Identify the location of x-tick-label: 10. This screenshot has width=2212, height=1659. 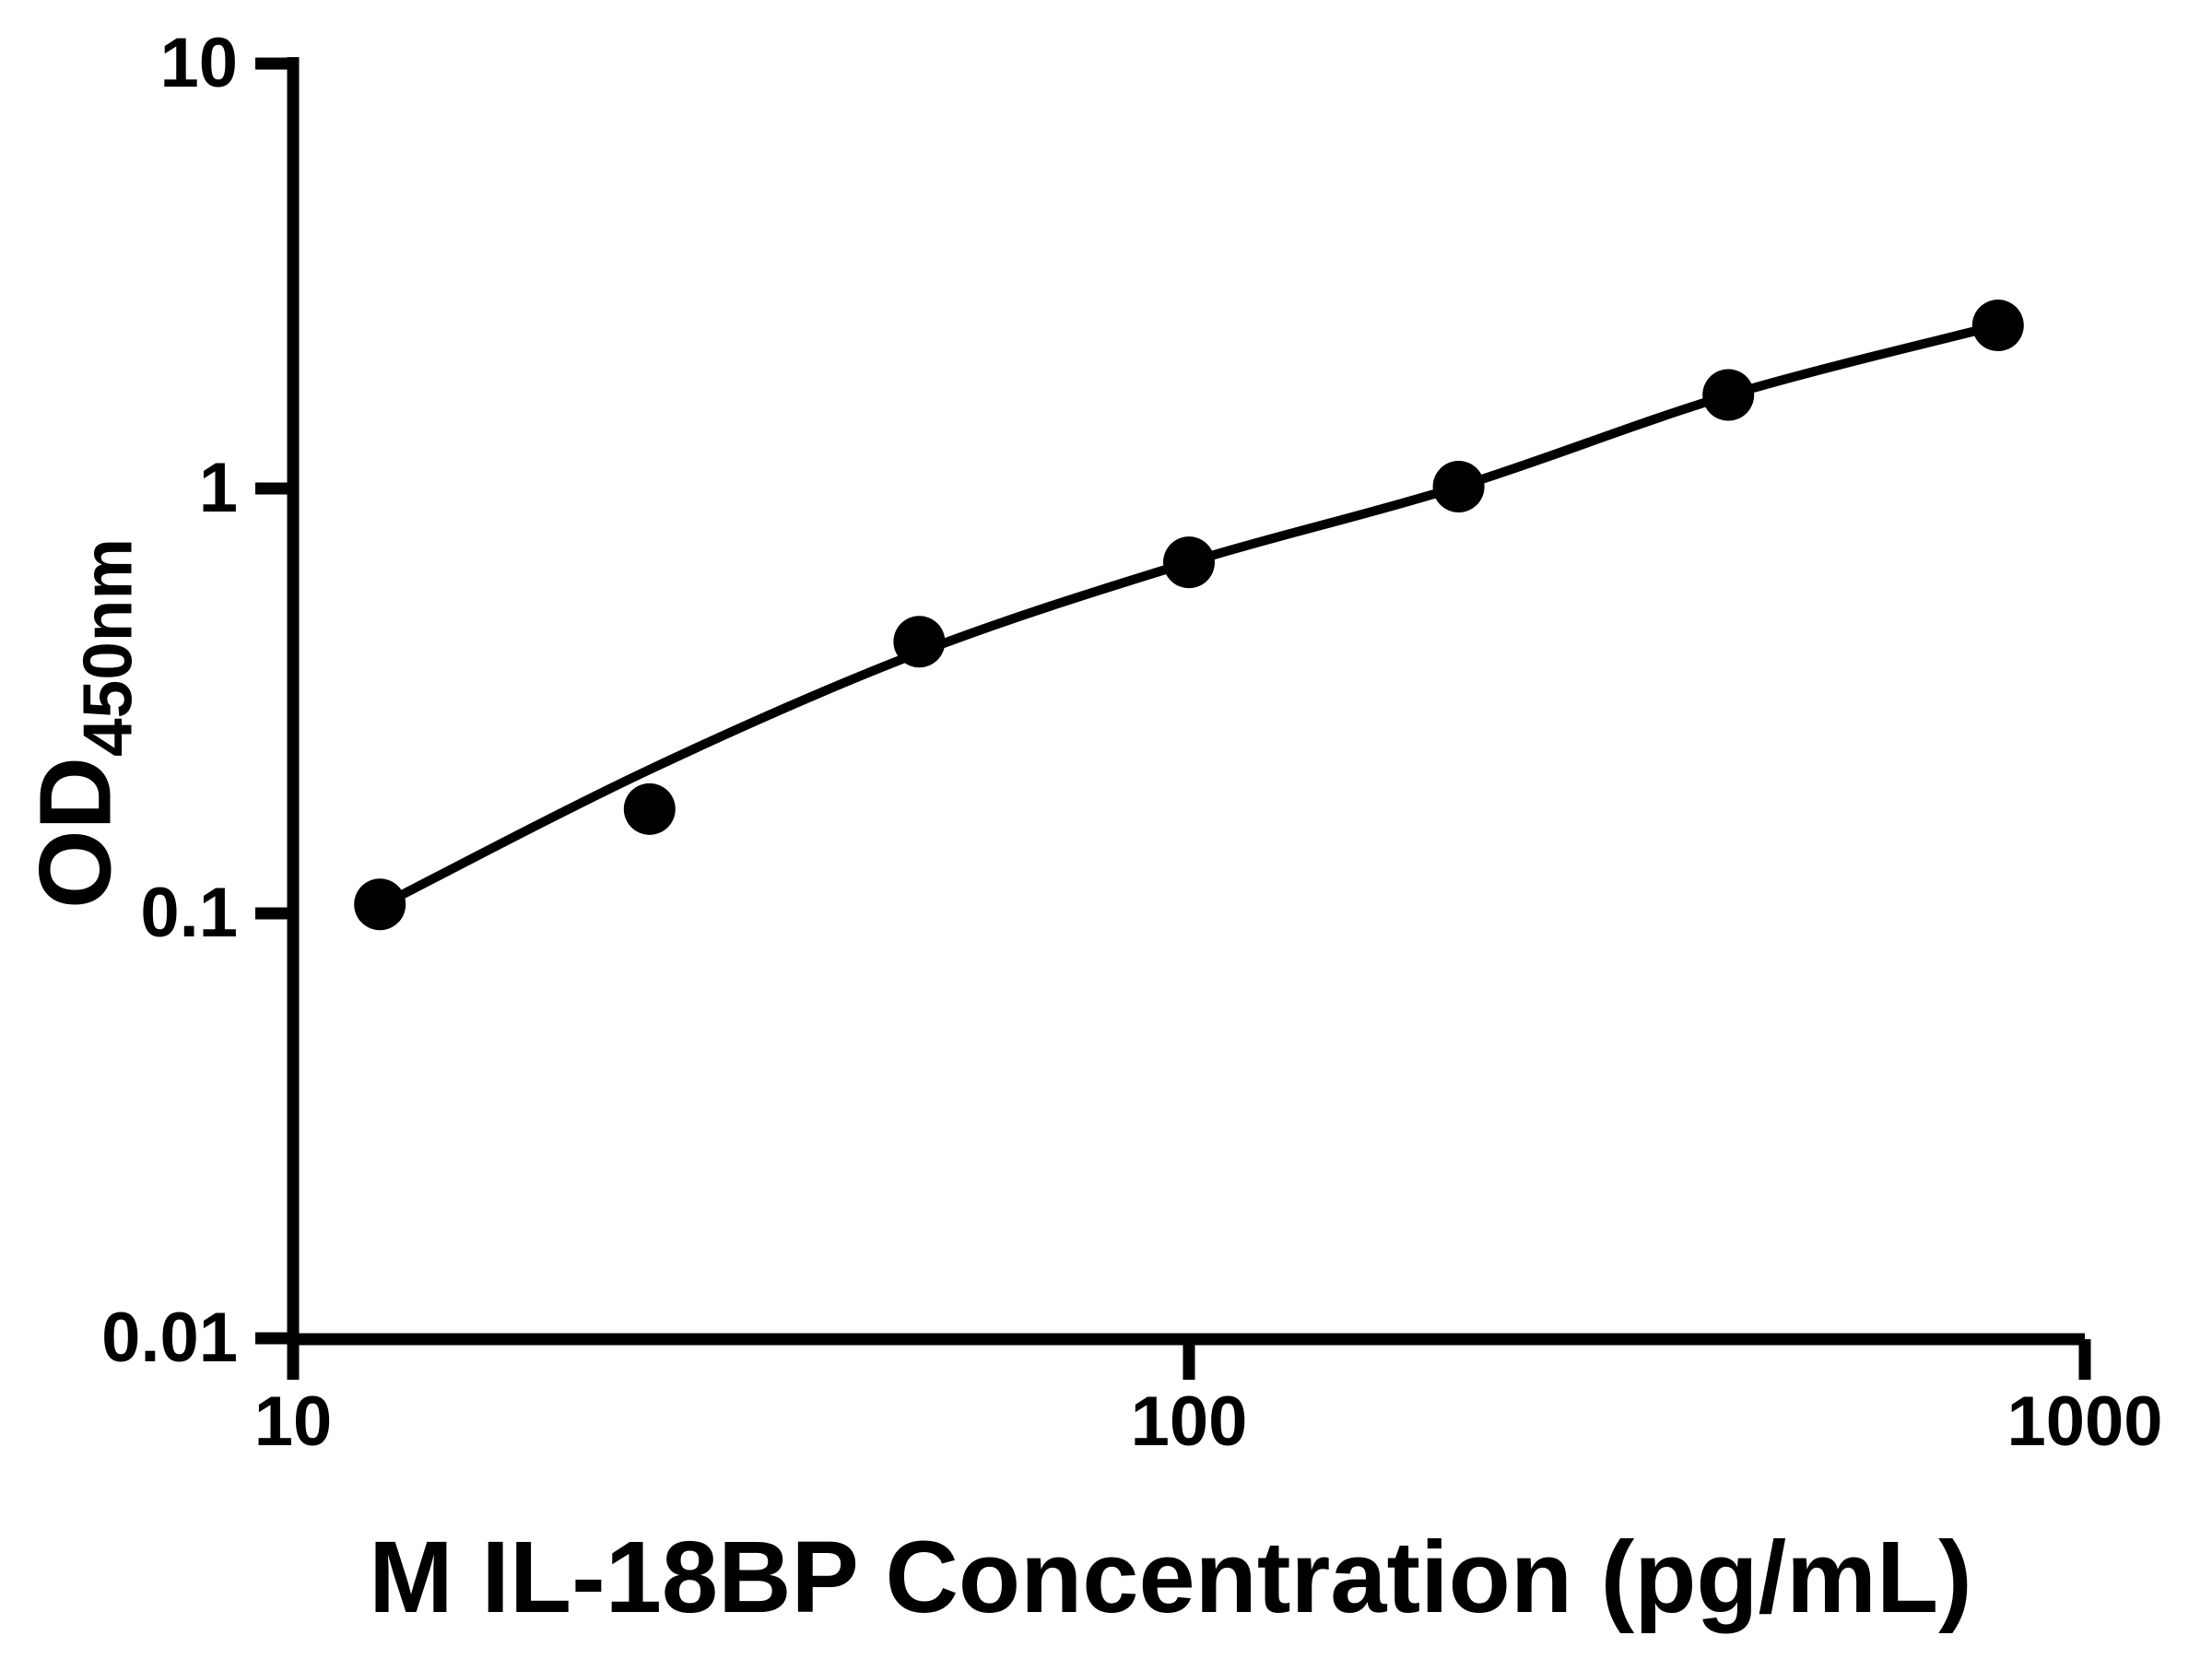
(293, 1421).